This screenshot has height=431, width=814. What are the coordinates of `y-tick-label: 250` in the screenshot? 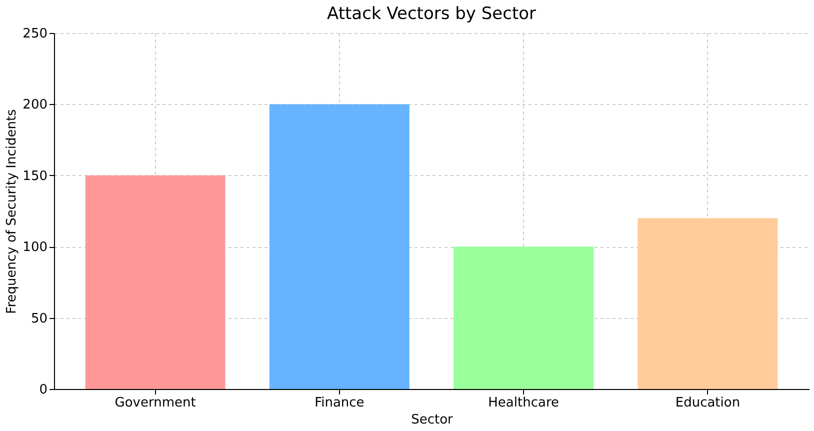 It's located at (35, 34).